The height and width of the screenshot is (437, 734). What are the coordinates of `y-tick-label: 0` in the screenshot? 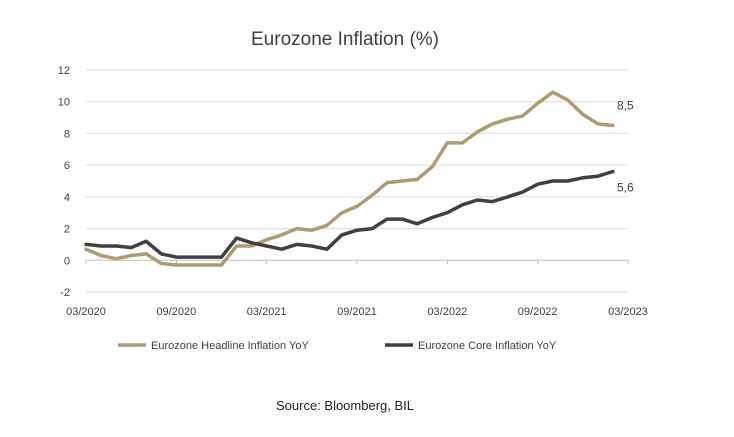 It's located at (67, 261).